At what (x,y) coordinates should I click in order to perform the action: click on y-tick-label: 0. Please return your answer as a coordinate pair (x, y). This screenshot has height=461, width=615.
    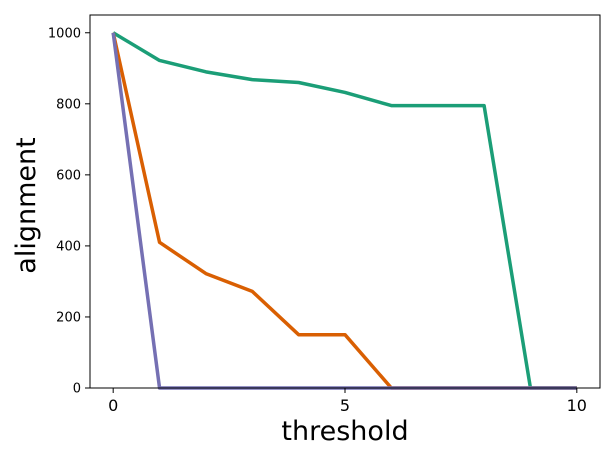
    Looking at the image, I should click on (77, 389).